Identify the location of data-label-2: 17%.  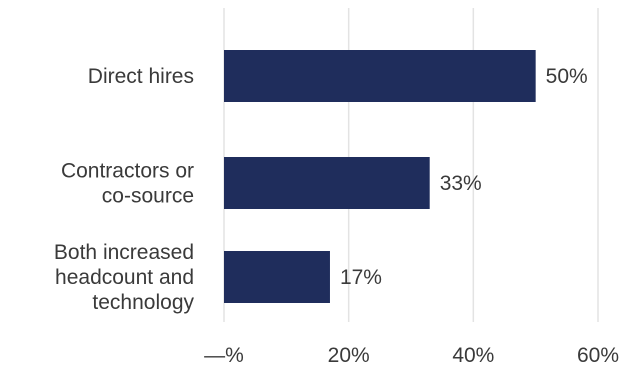
(361, 277).